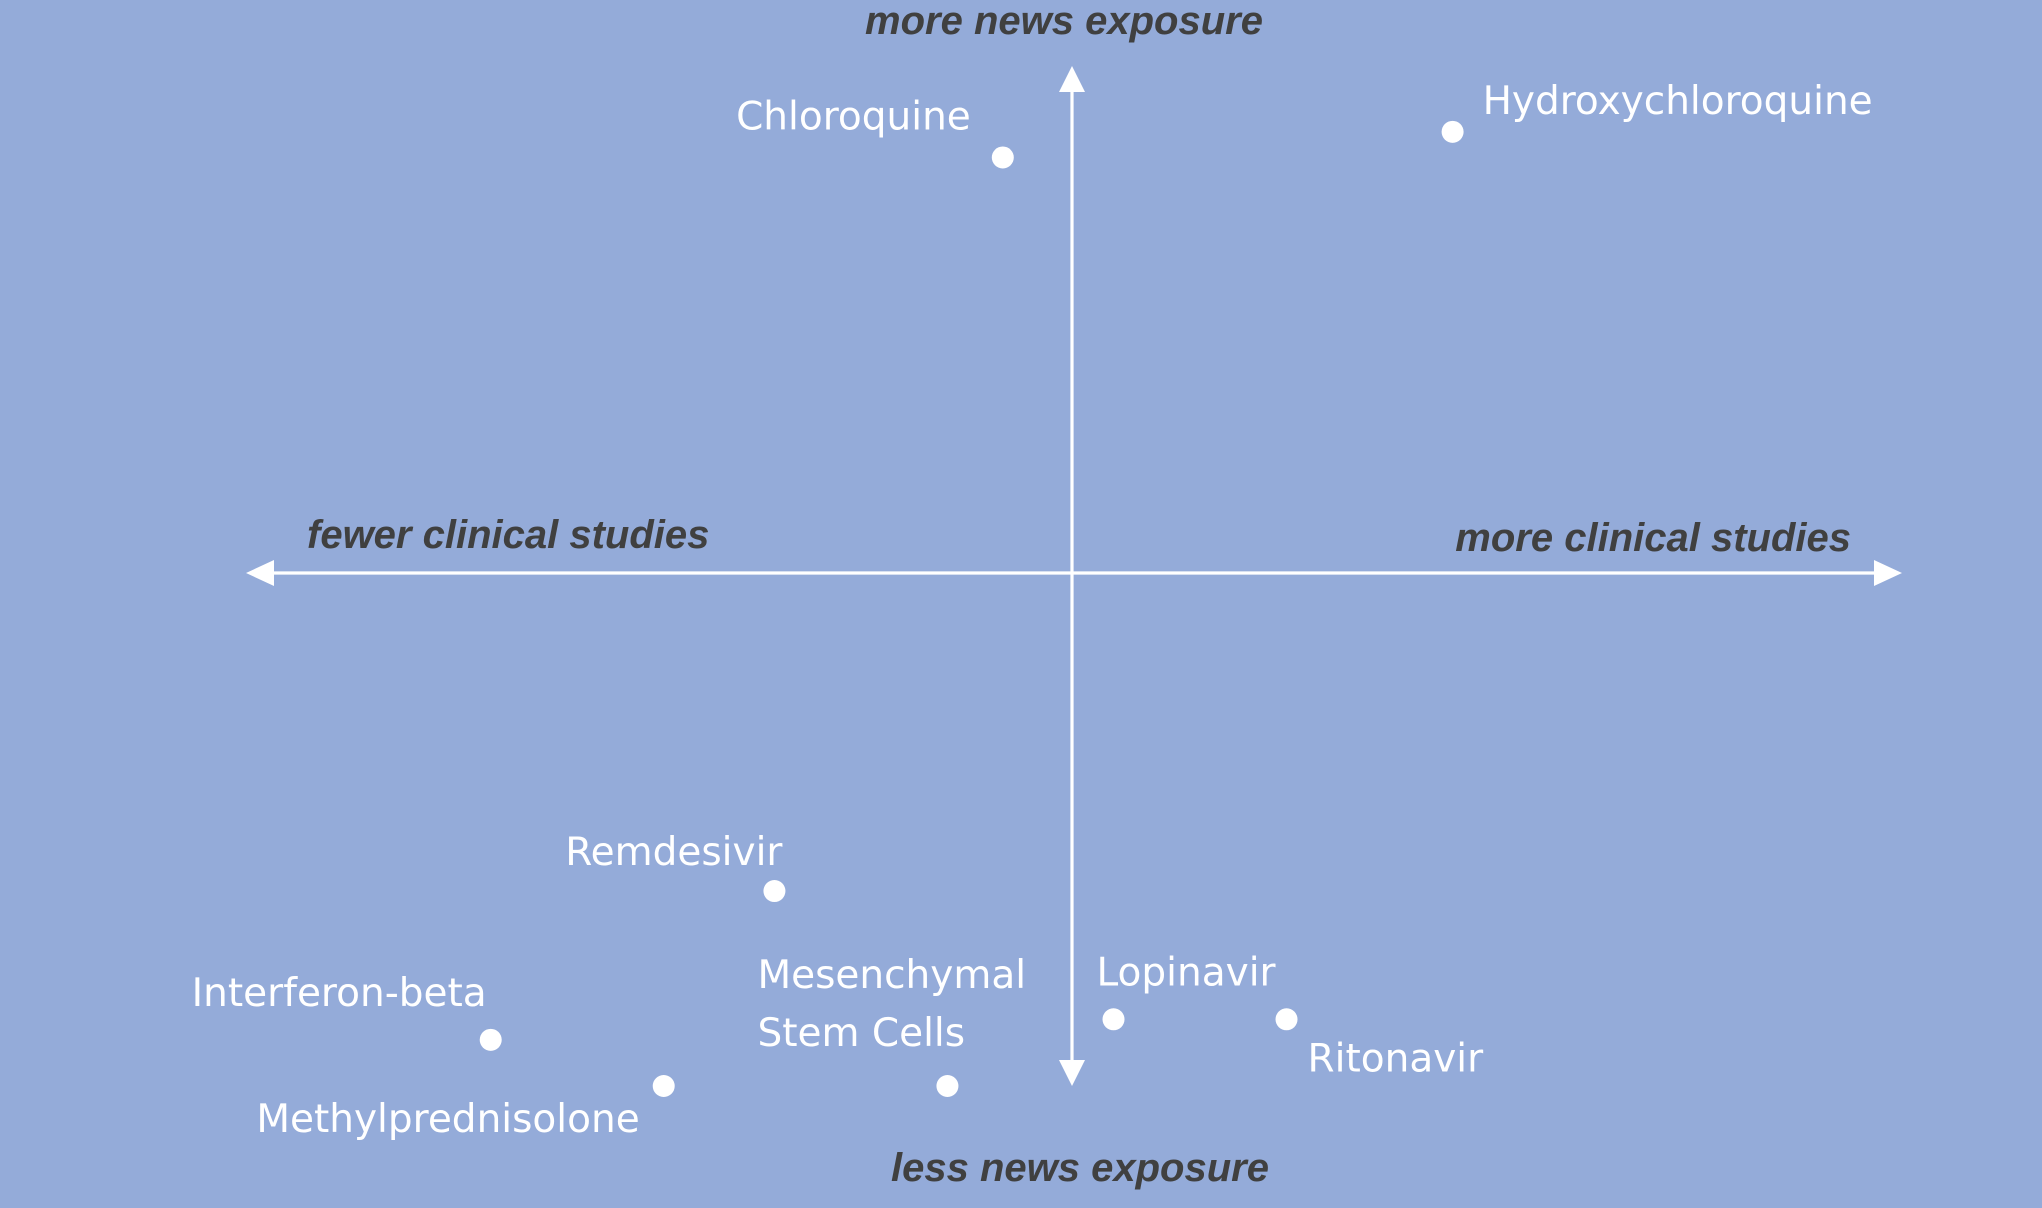 This screenshot has height=1208, width=2042. What do you see at coordinates (1653, 538) in the screenshot?
I see `x-positive-label: more clinical studies` at bounding box center [1653, 538].